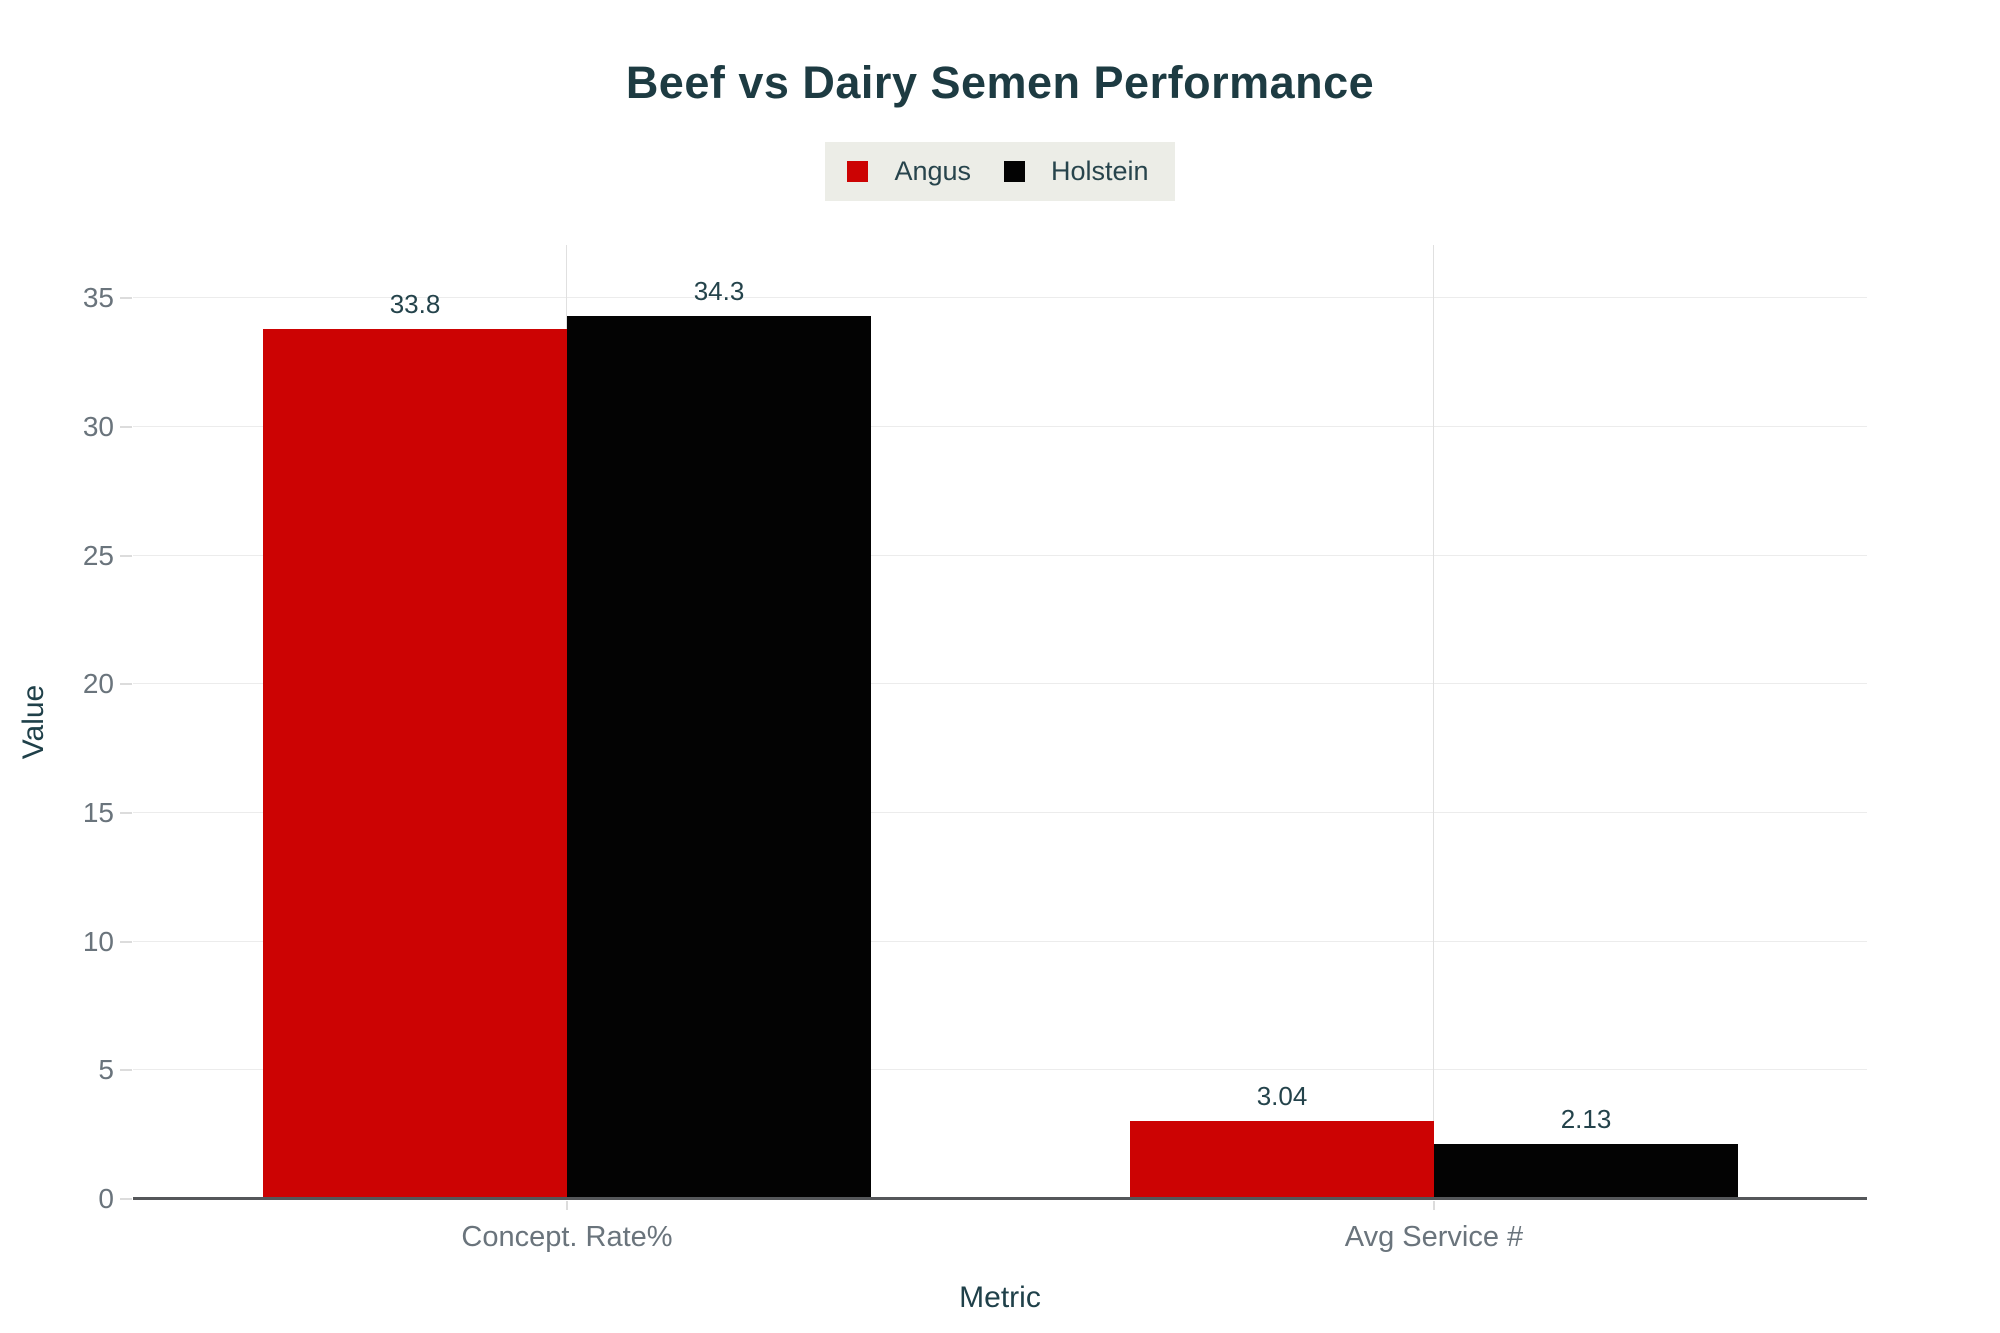  What do you see at coordinates (932, 171) in the screenshot?
I see `legend-item-label: Angus` at bounding box center [932, 171].